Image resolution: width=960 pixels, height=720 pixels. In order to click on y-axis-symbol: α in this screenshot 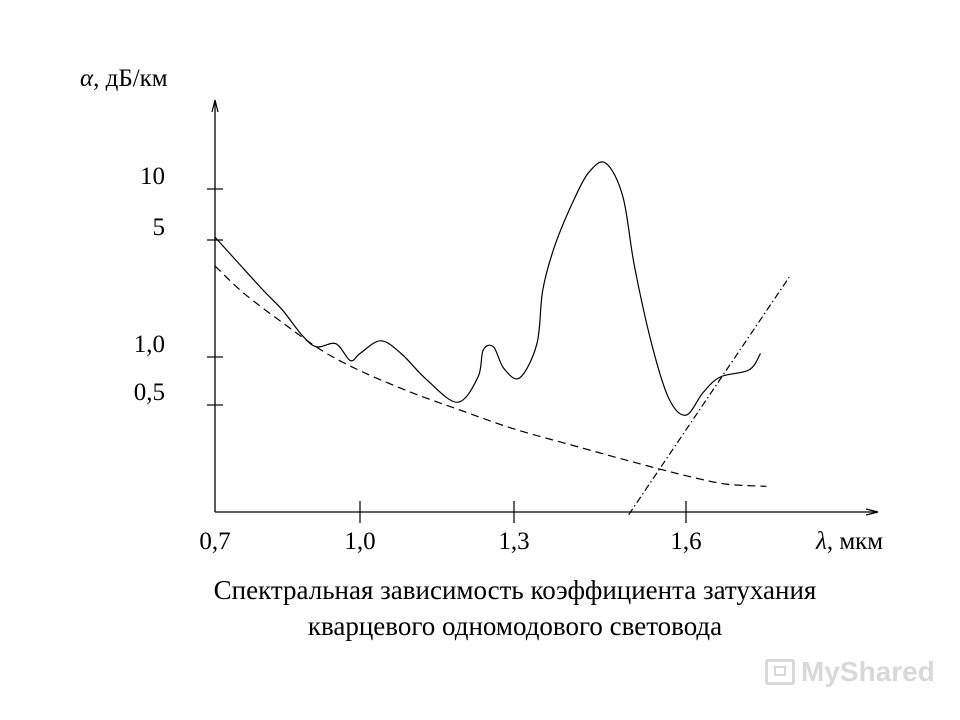, I will do `click(87, 78)`.